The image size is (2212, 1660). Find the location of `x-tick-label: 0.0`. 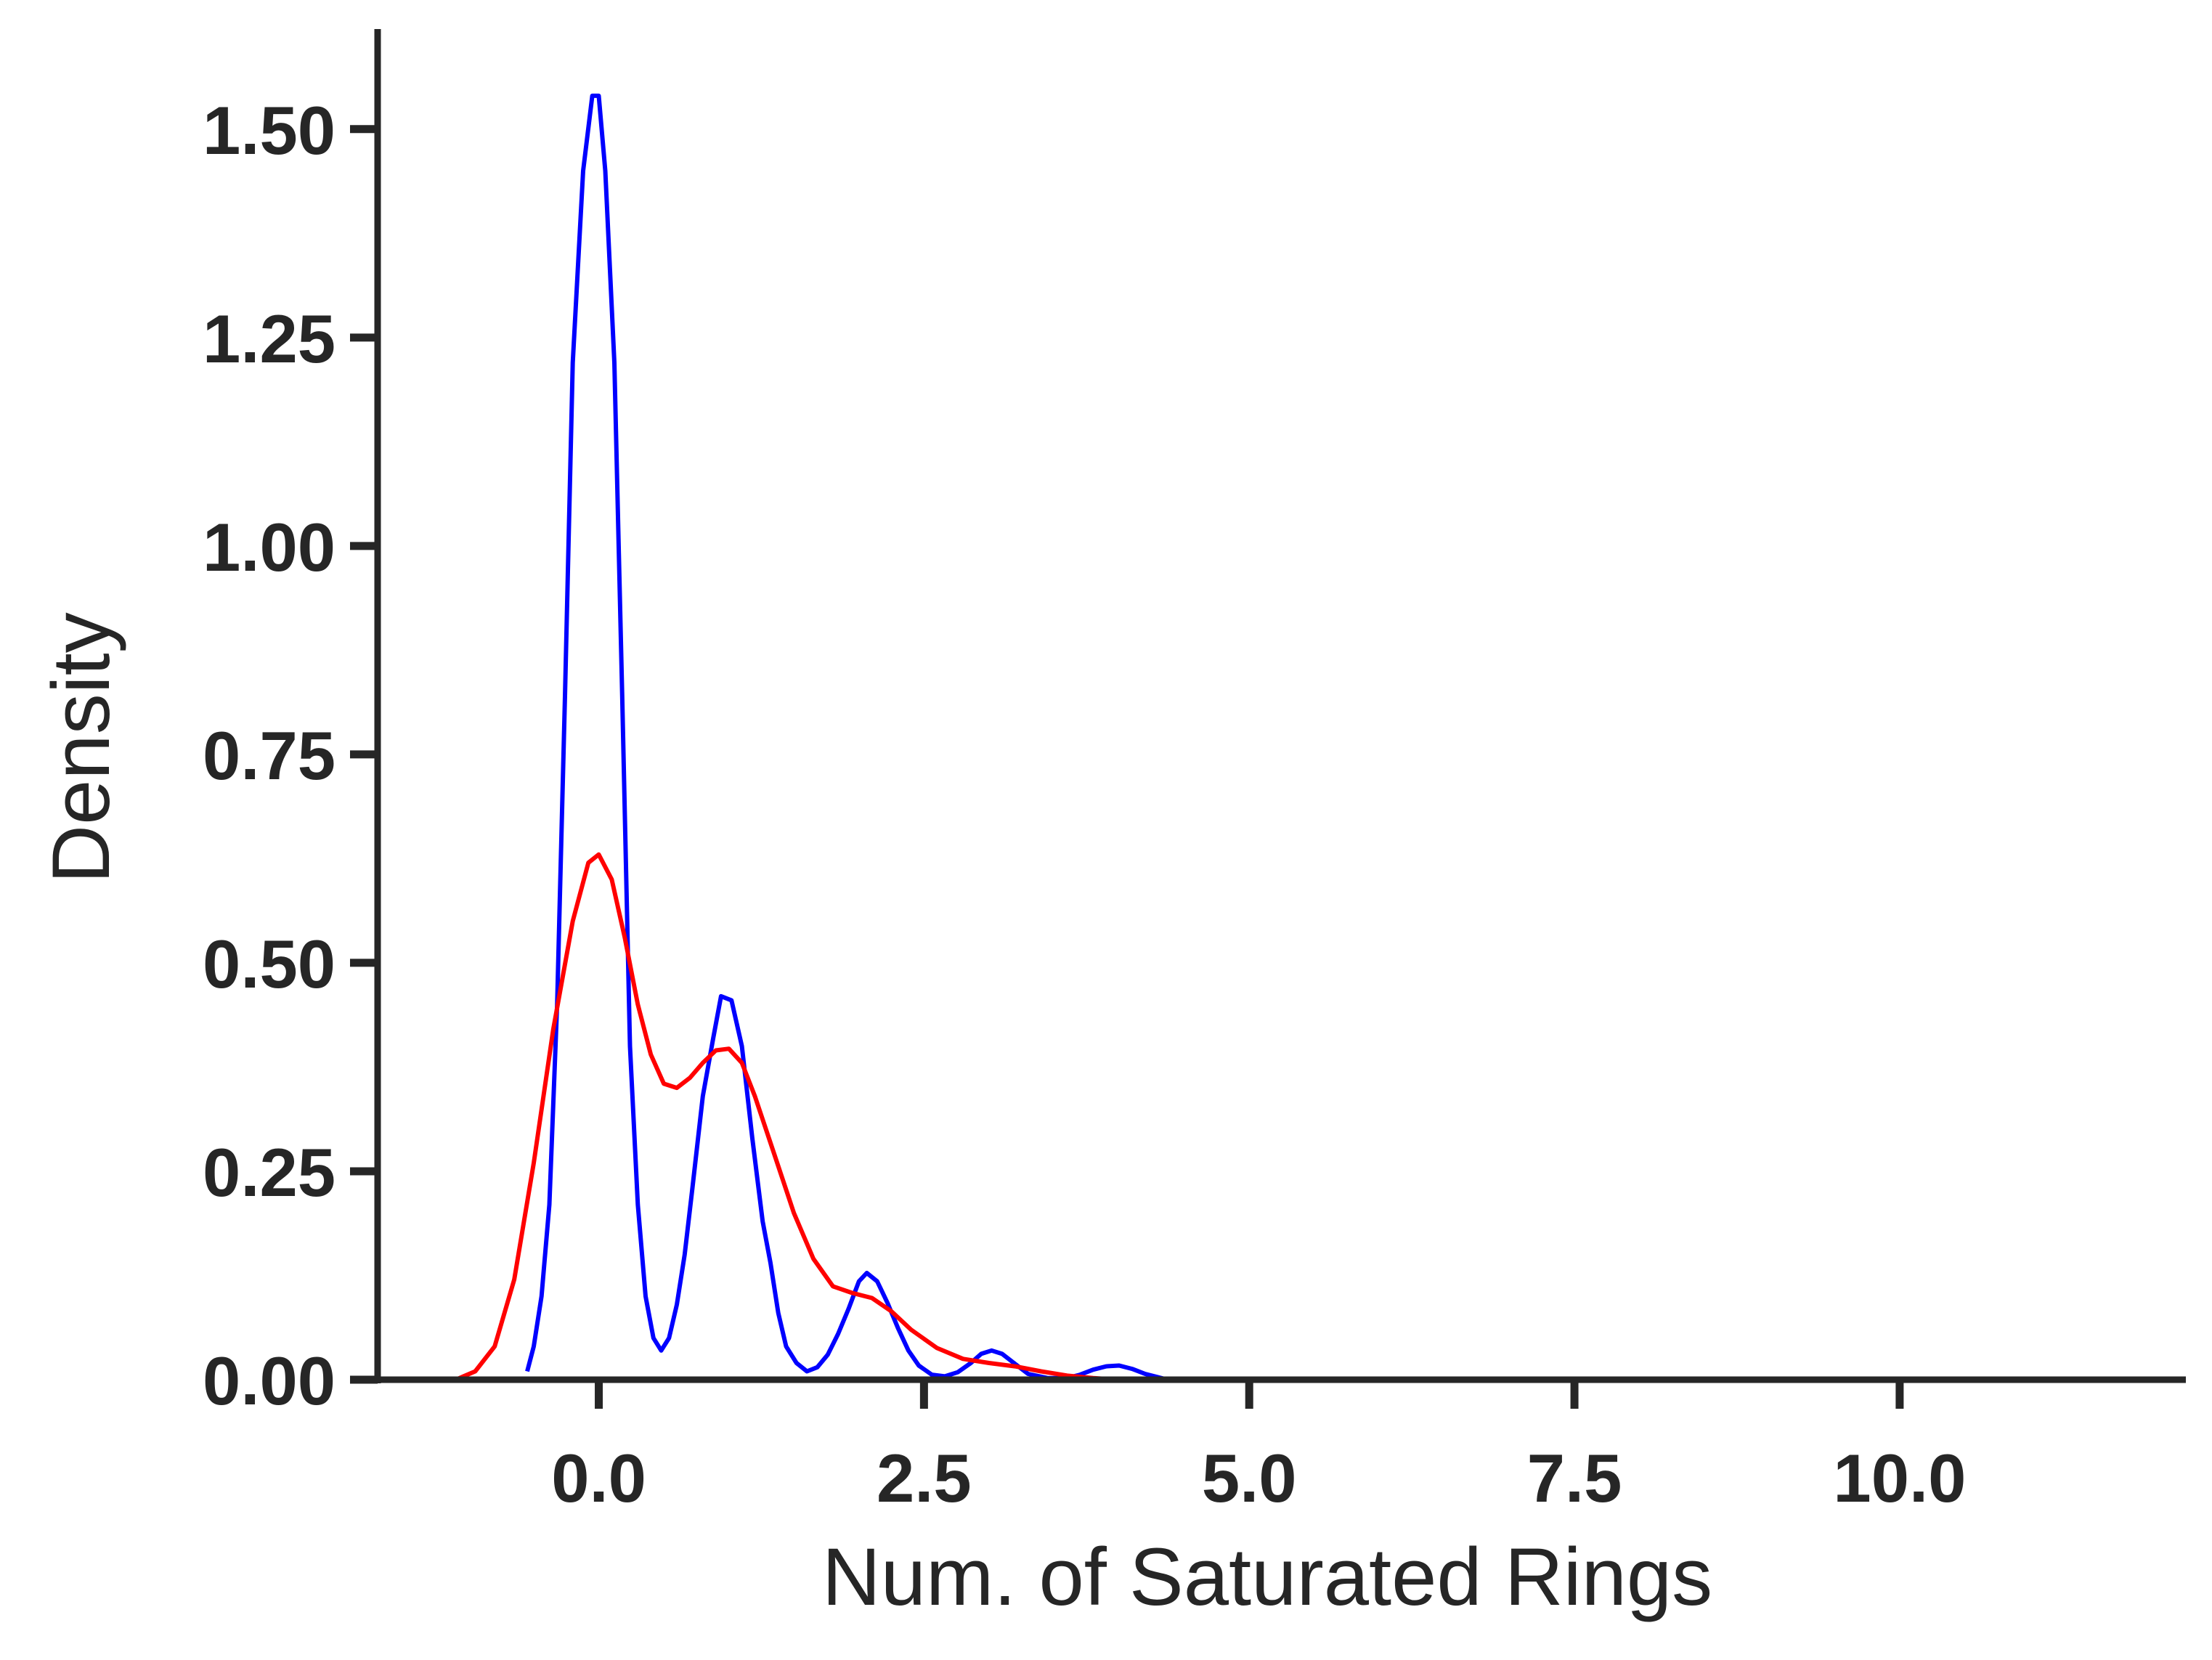

x-tick-label: 0.0 is located at coordinates (599, 1478).